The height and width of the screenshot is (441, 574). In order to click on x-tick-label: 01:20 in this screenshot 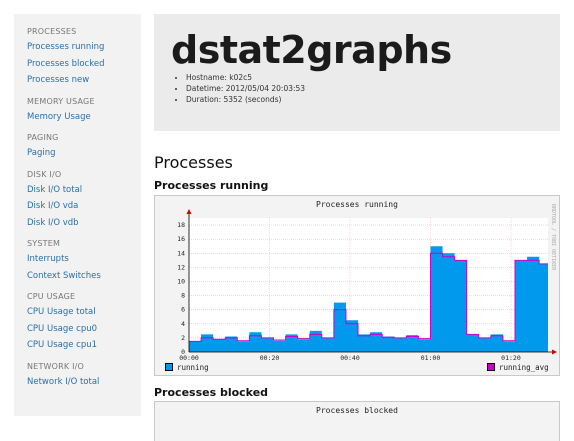, I will do `click(511, 358)`.